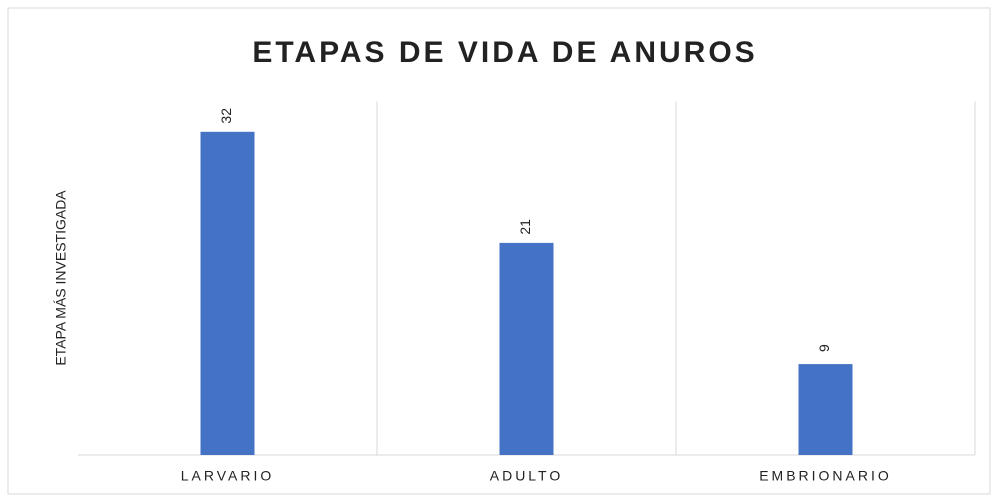 The image size is (995, 500). Describe the element at coordinates (525, 227) in the screenshot. I see `data-label: 21` at that location.